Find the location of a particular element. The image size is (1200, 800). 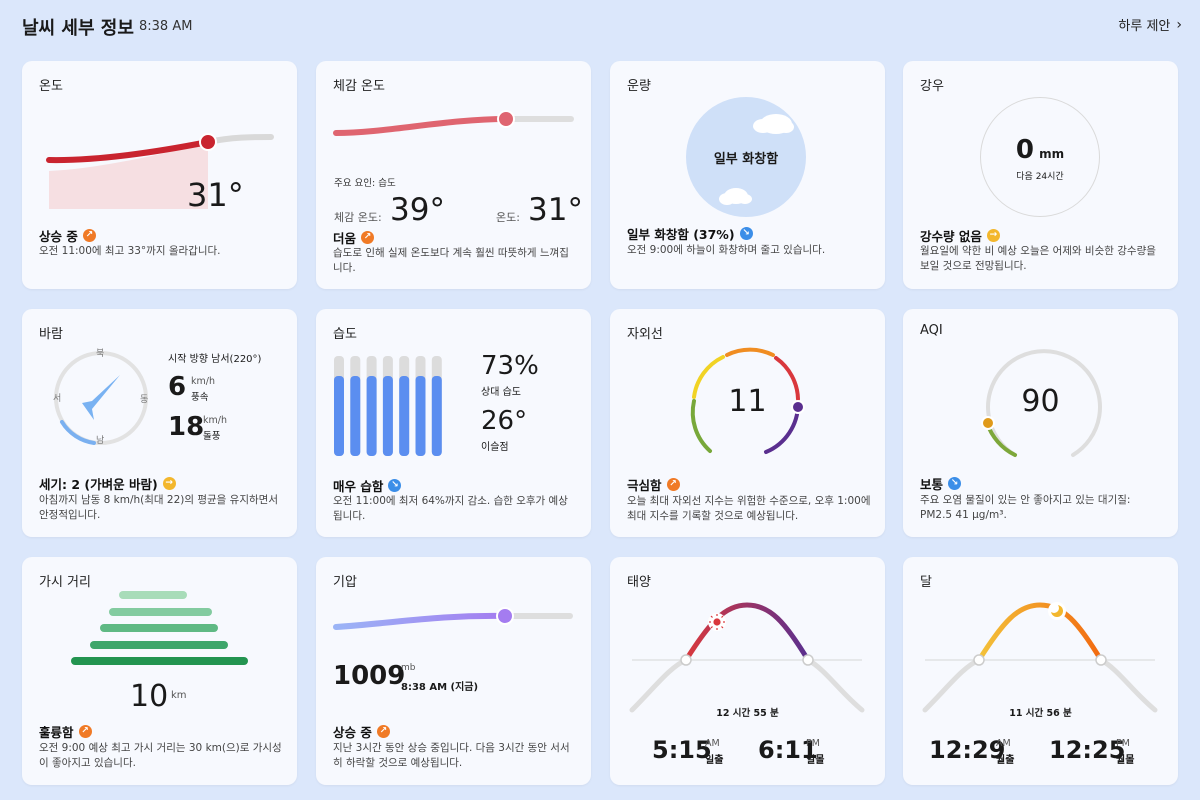

temperature-status-text: 상승 중 is located at coordinates (58, 236).